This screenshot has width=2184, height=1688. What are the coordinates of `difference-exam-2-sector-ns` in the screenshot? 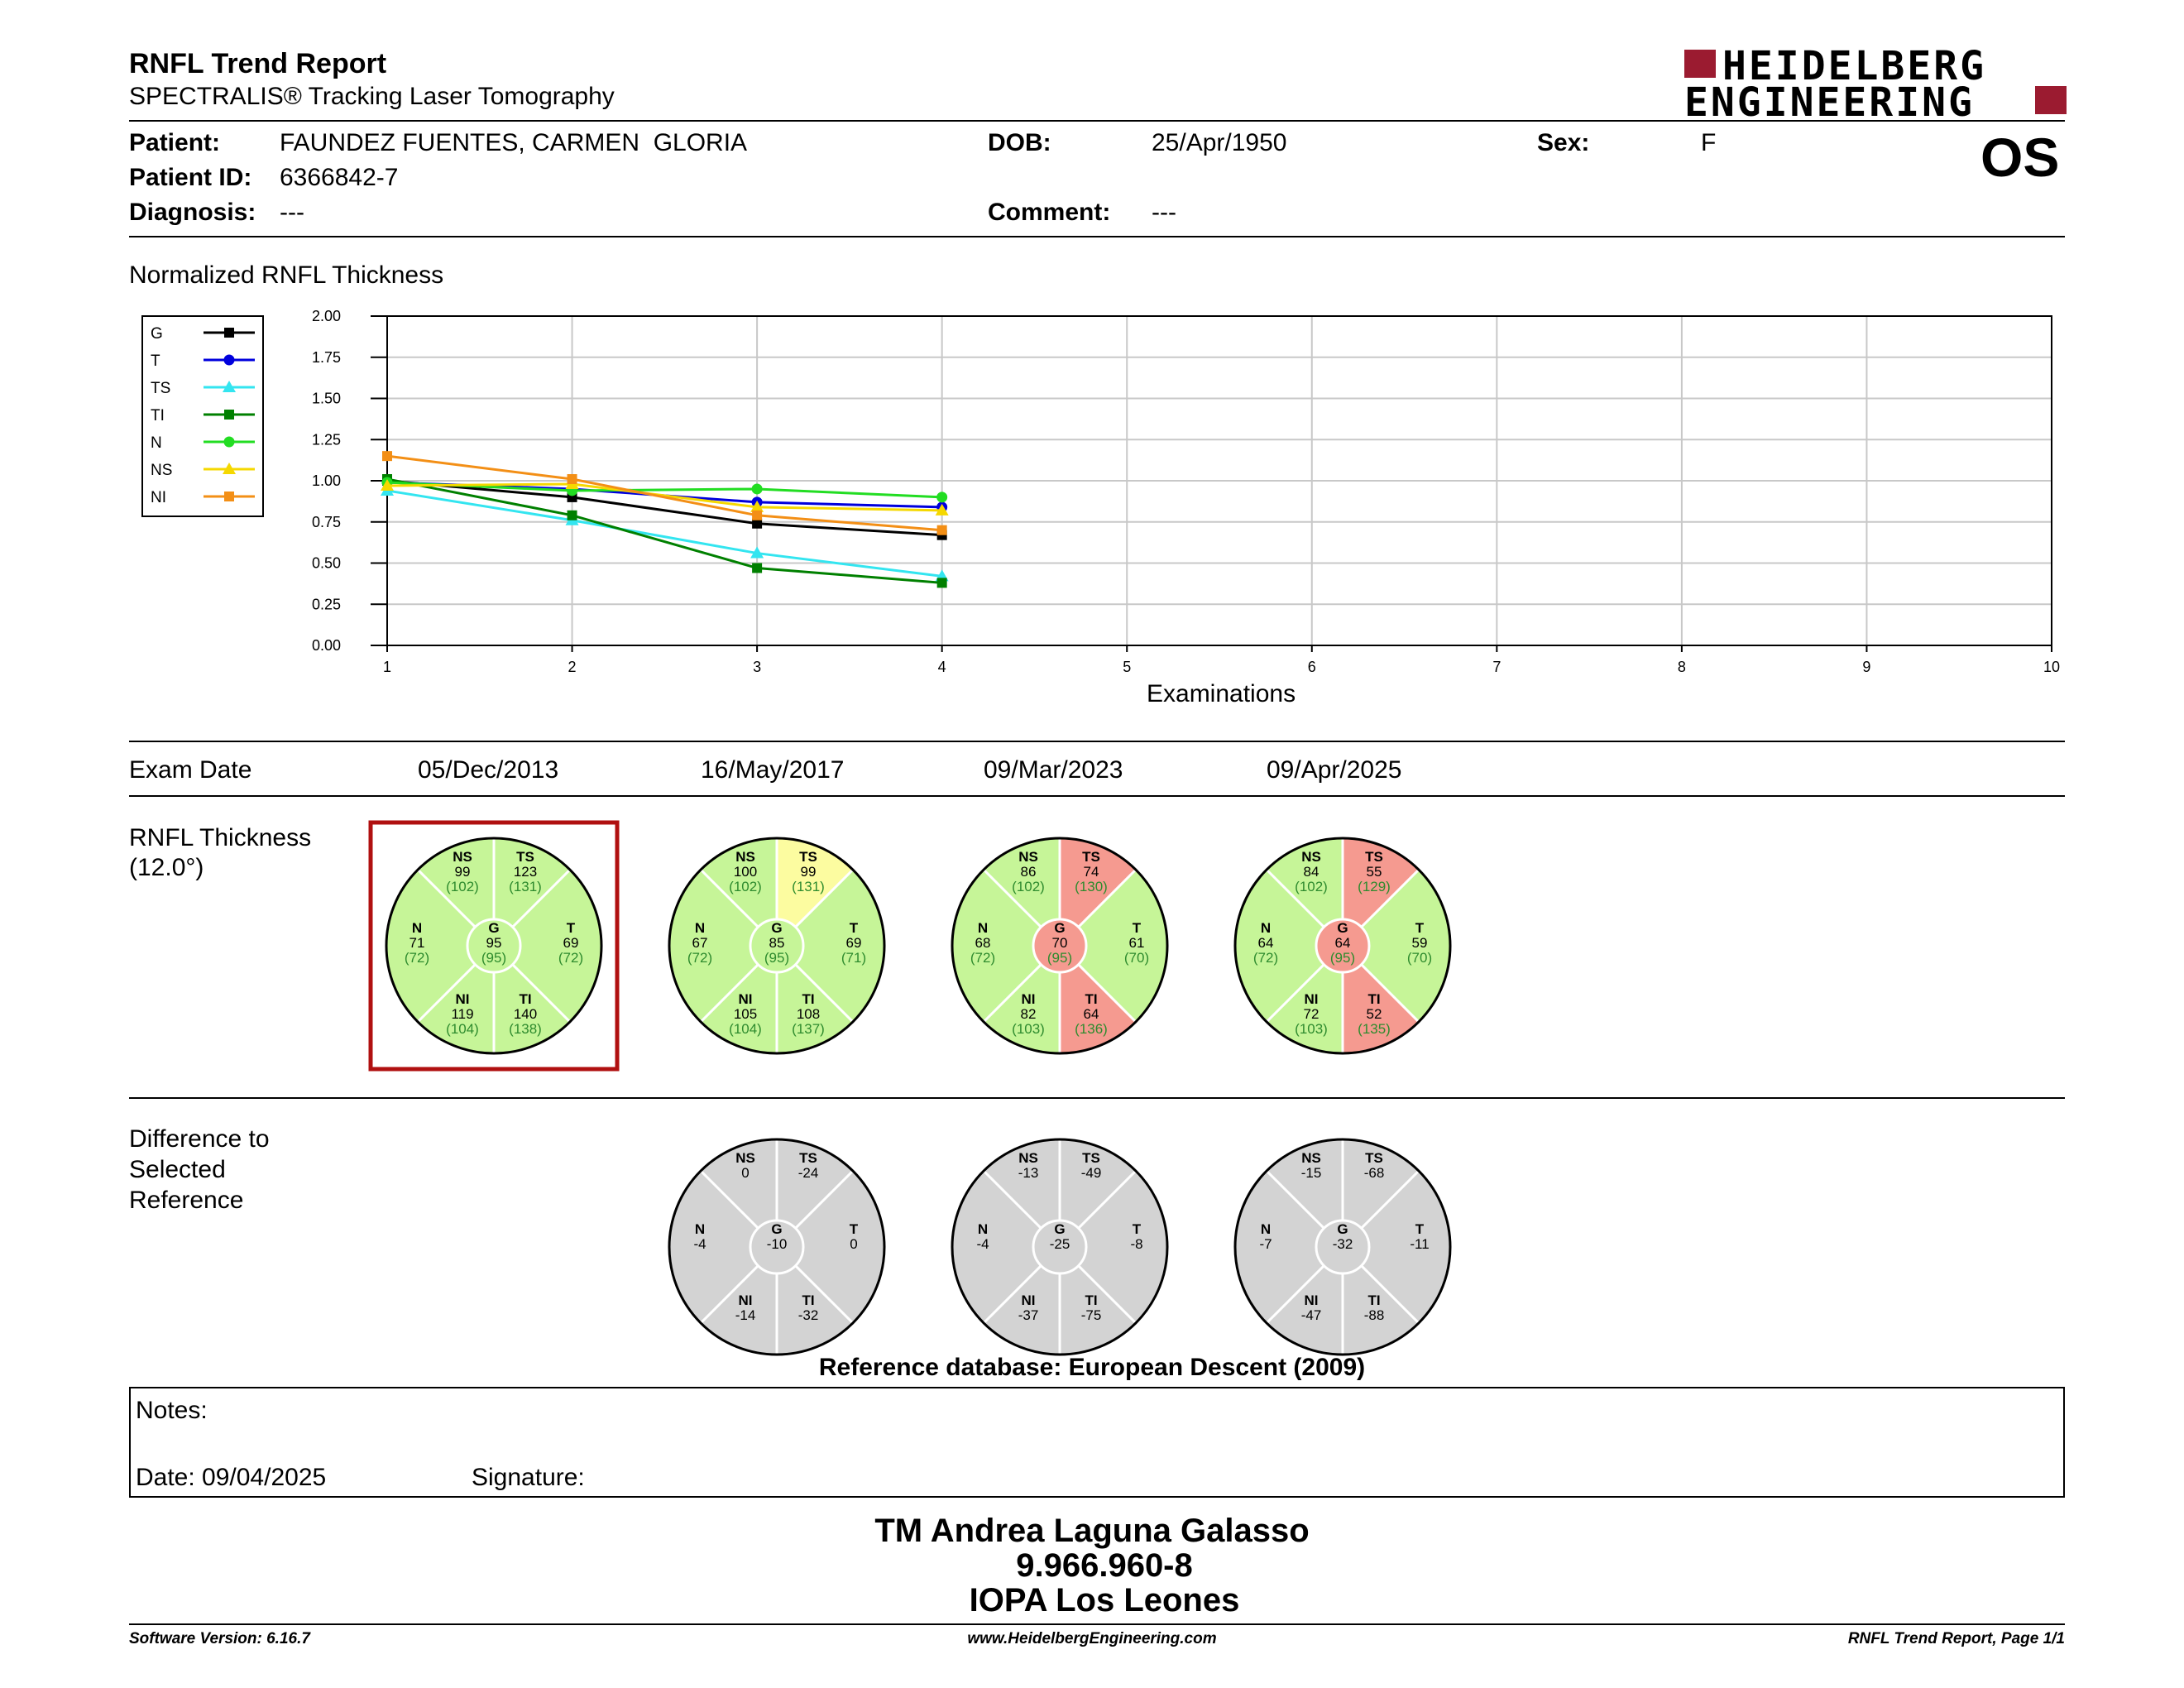 It's located at (739, 1193).